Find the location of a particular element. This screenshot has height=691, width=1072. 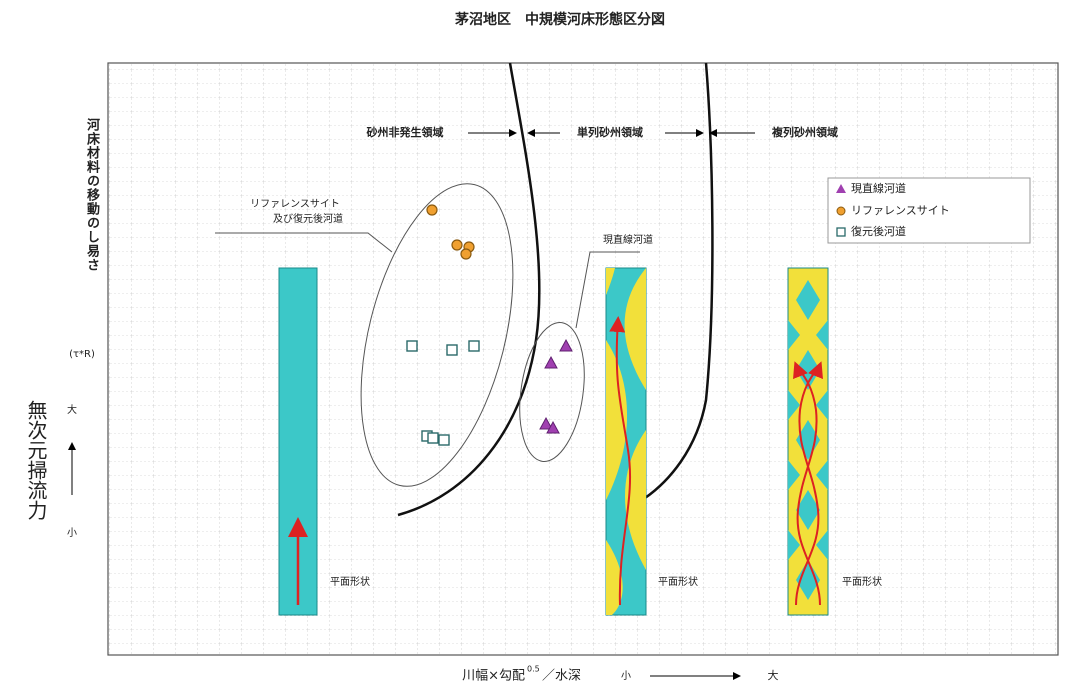

straight-markers is located at coordinates (556, 386).